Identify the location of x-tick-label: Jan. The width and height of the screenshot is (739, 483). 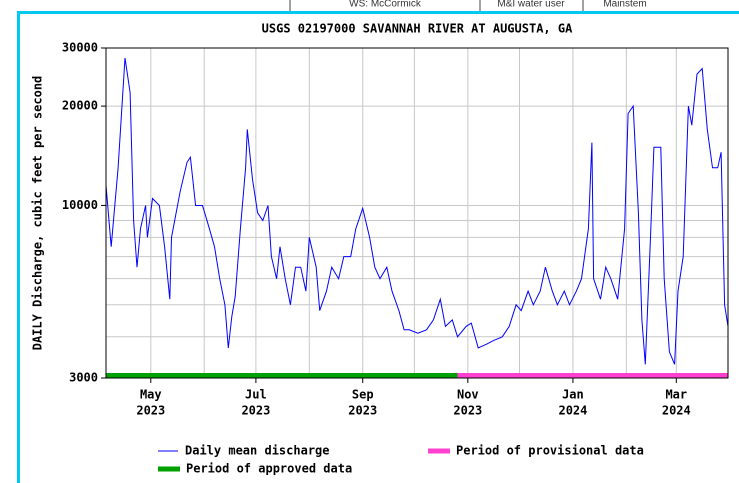
(573, 395).